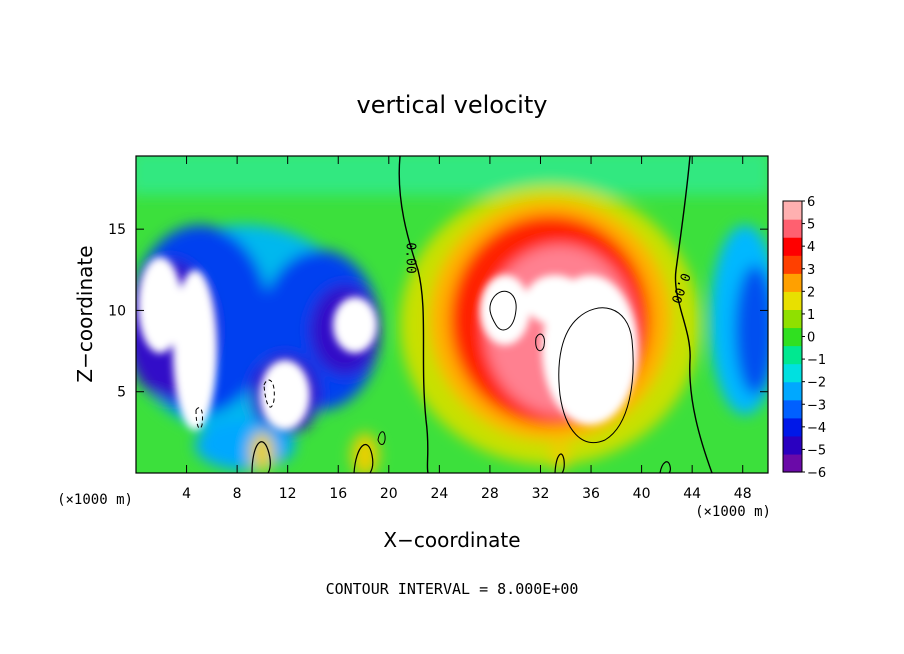 This screenshot has height=654, width=904. What do you see at coordinates (811, 202) in the screenshot?
I see `colorbar-label: 6` at bounding box center [811, 202].